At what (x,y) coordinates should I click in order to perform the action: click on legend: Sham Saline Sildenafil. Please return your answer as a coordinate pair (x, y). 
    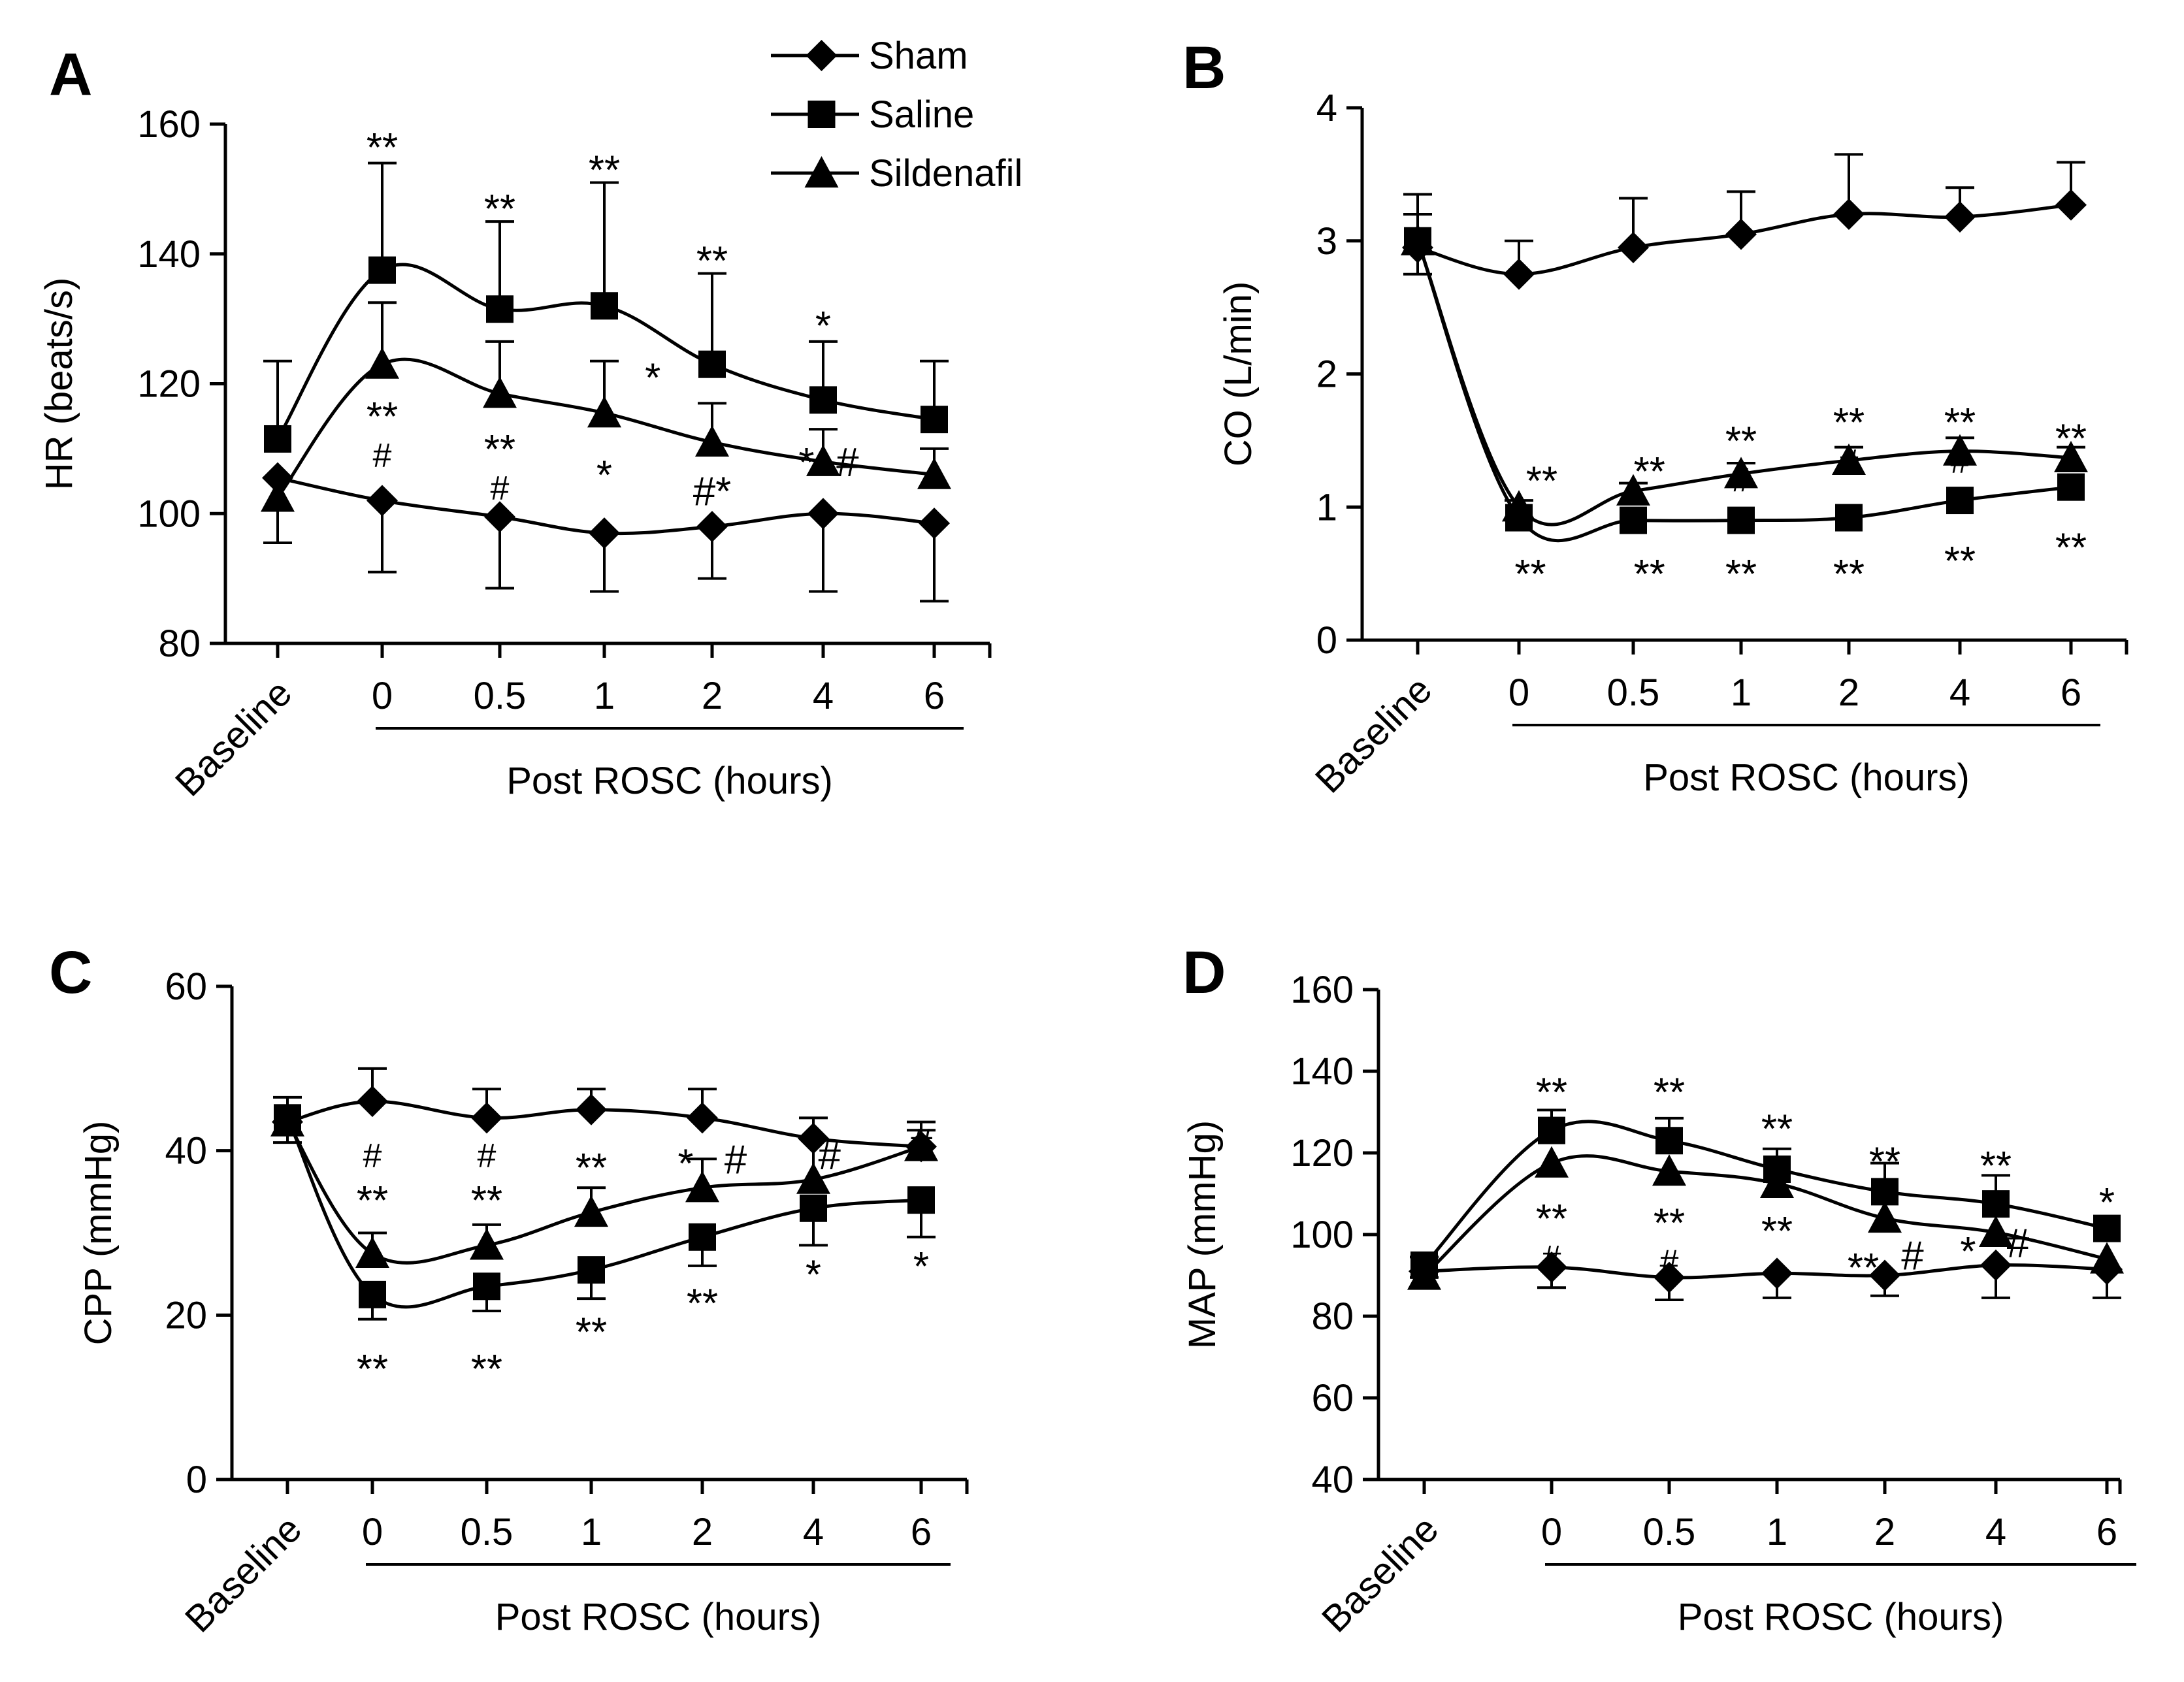
    Looking at the image, I should click on (896, 115).